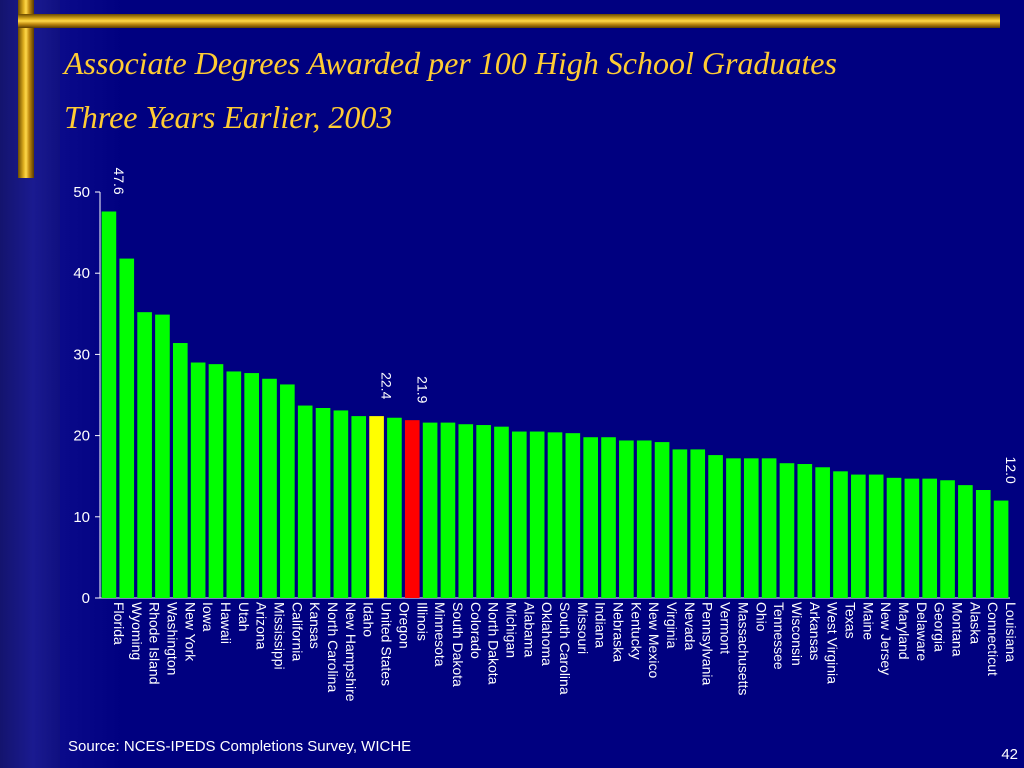 Image resolution: width=1024 pixels, height=768 pixels. I want to click on x-tick-label: West Virginia, so click(833, 643).